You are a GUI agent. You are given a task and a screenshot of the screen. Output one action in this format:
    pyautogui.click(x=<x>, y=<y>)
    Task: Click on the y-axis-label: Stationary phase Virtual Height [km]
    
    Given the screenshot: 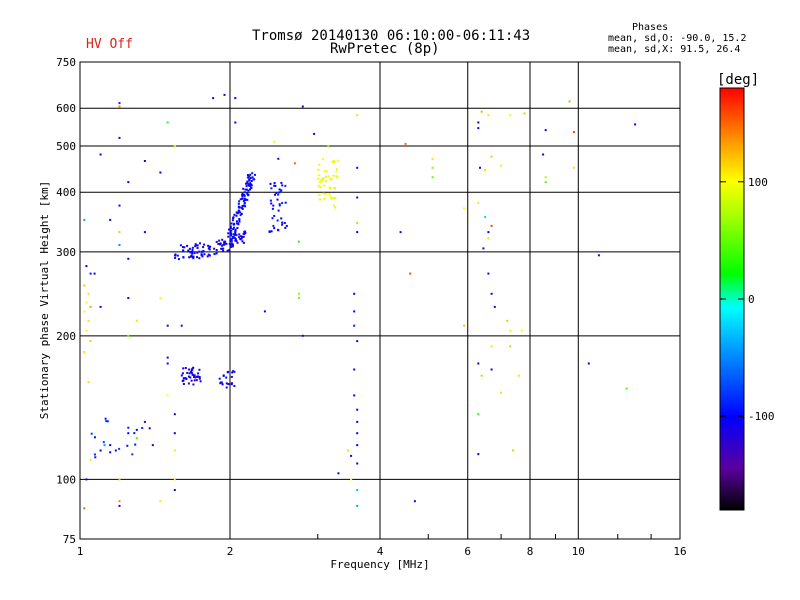 What is the action you would take?
    pyautogui.click(x=44, y=300)
    